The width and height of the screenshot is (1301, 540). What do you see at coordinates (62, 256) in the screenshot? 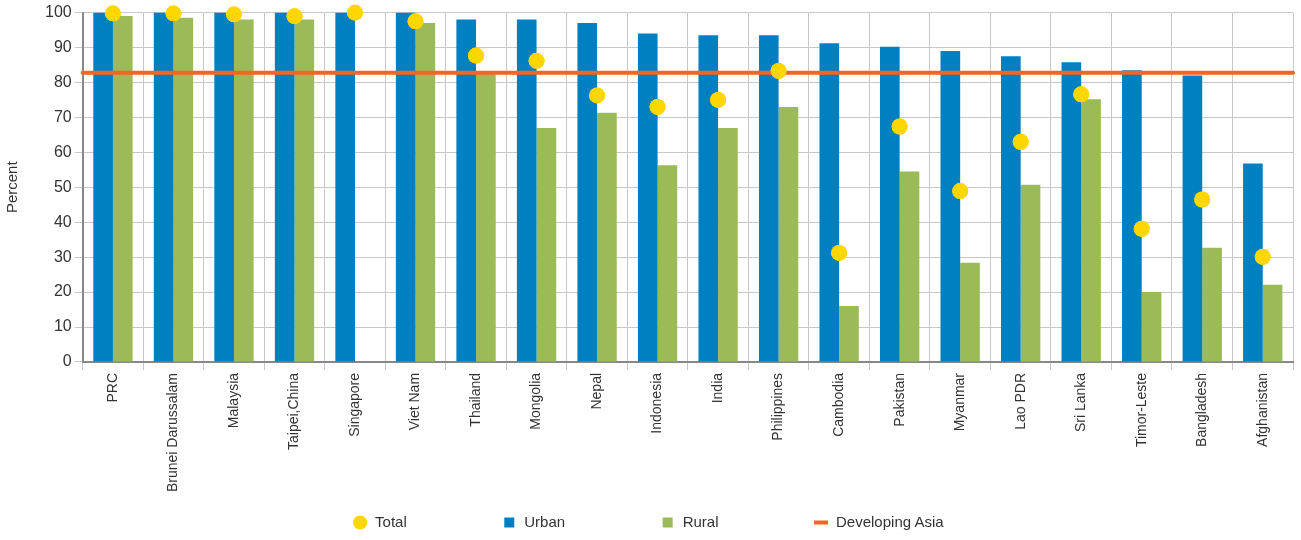
I see `y-tick-label: 30` at bounding box center [62, 256].